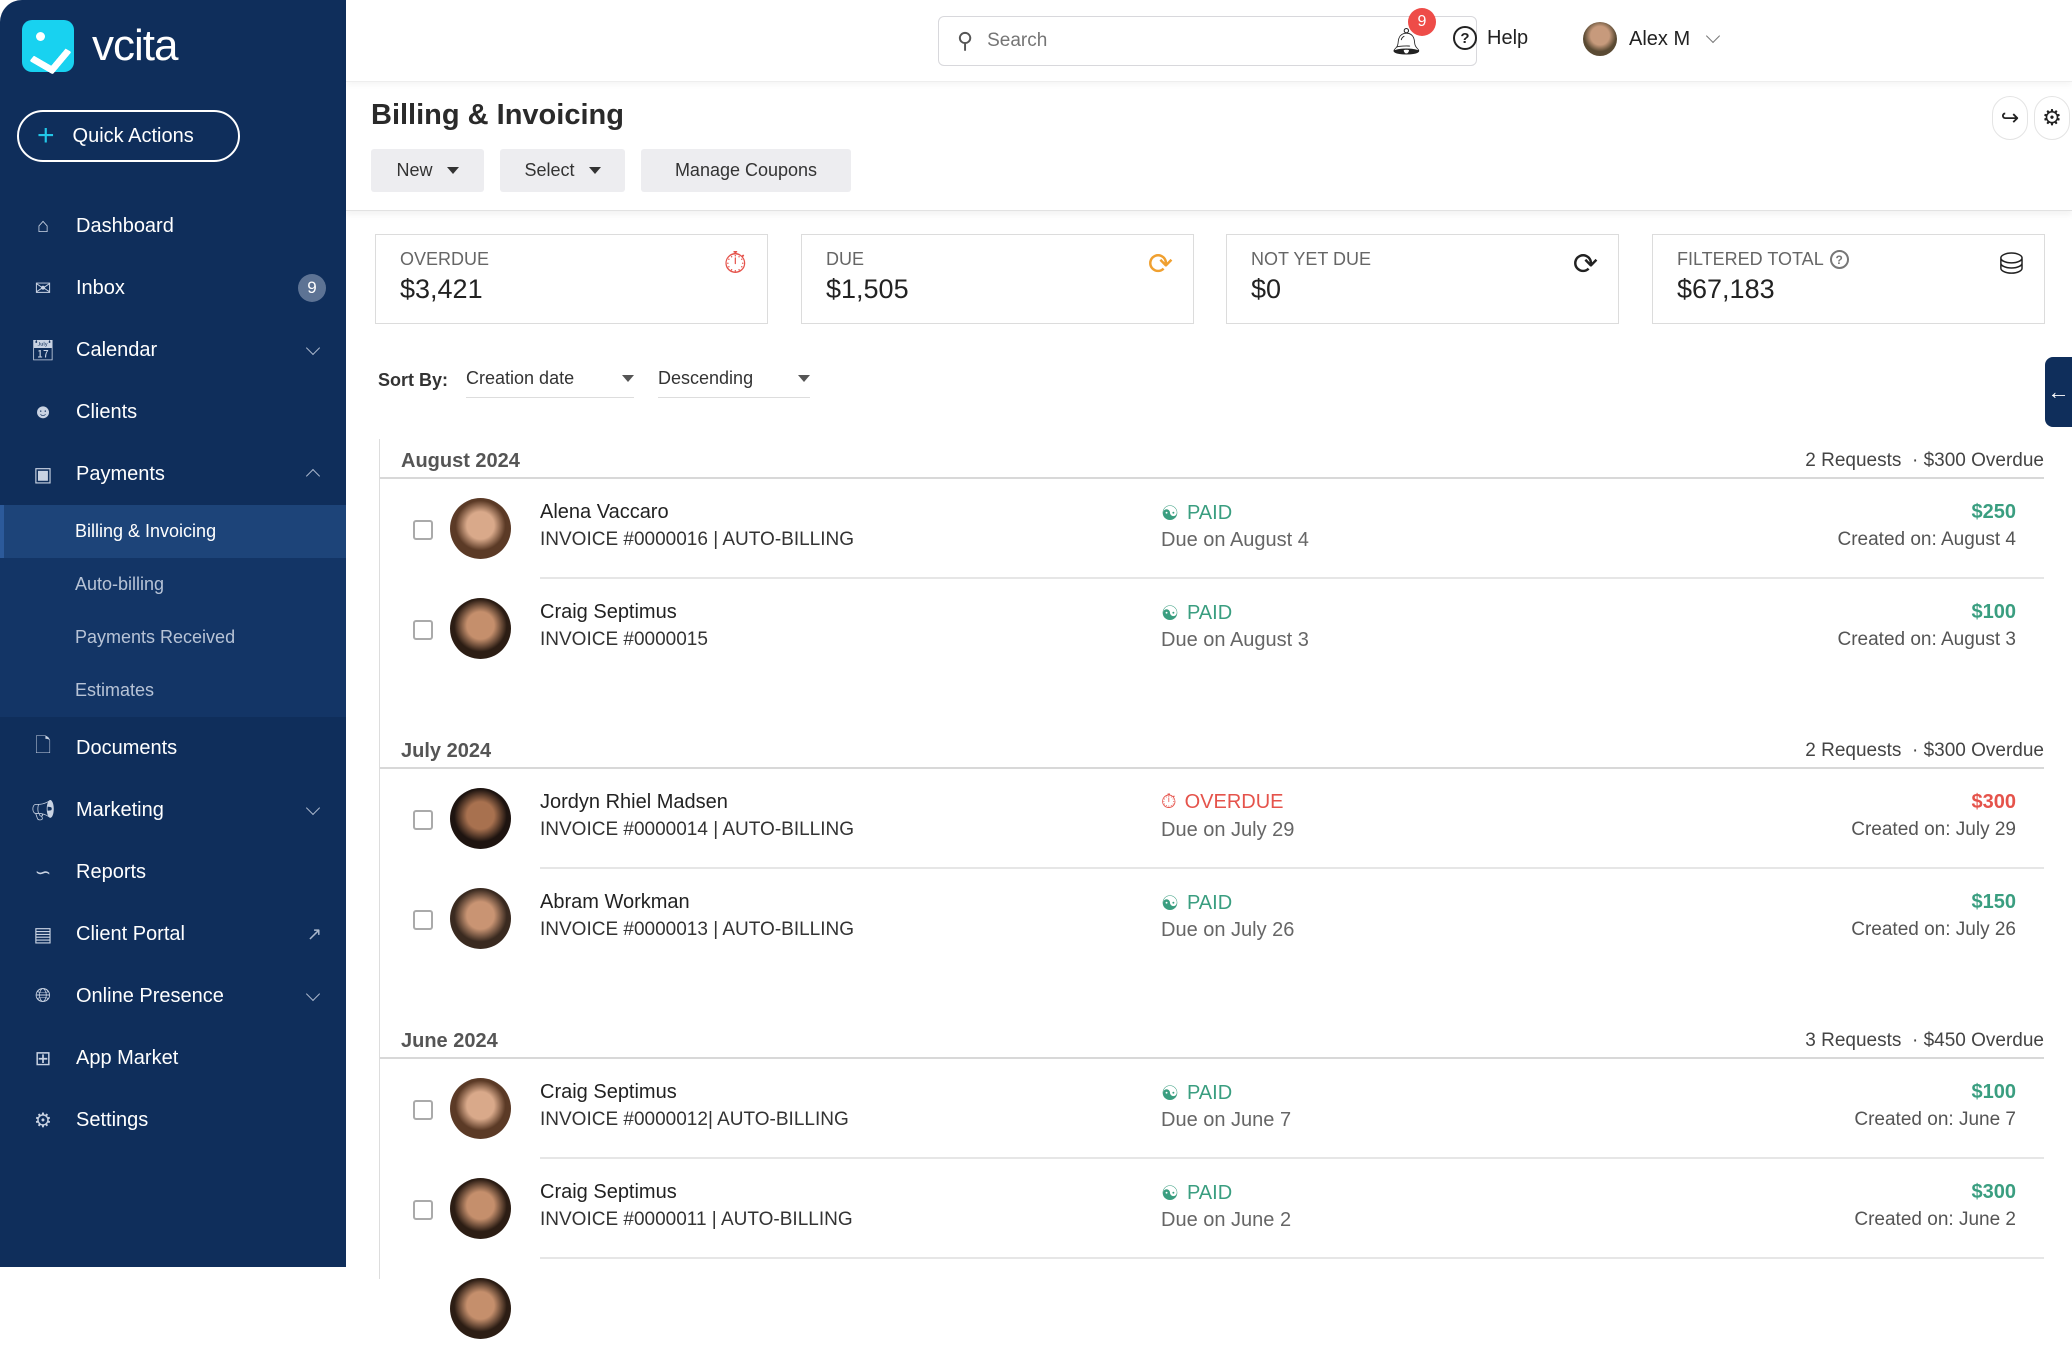 This screenshot has width=2072, height=1359. I want to click on select-button: Select, so click(562, 170).